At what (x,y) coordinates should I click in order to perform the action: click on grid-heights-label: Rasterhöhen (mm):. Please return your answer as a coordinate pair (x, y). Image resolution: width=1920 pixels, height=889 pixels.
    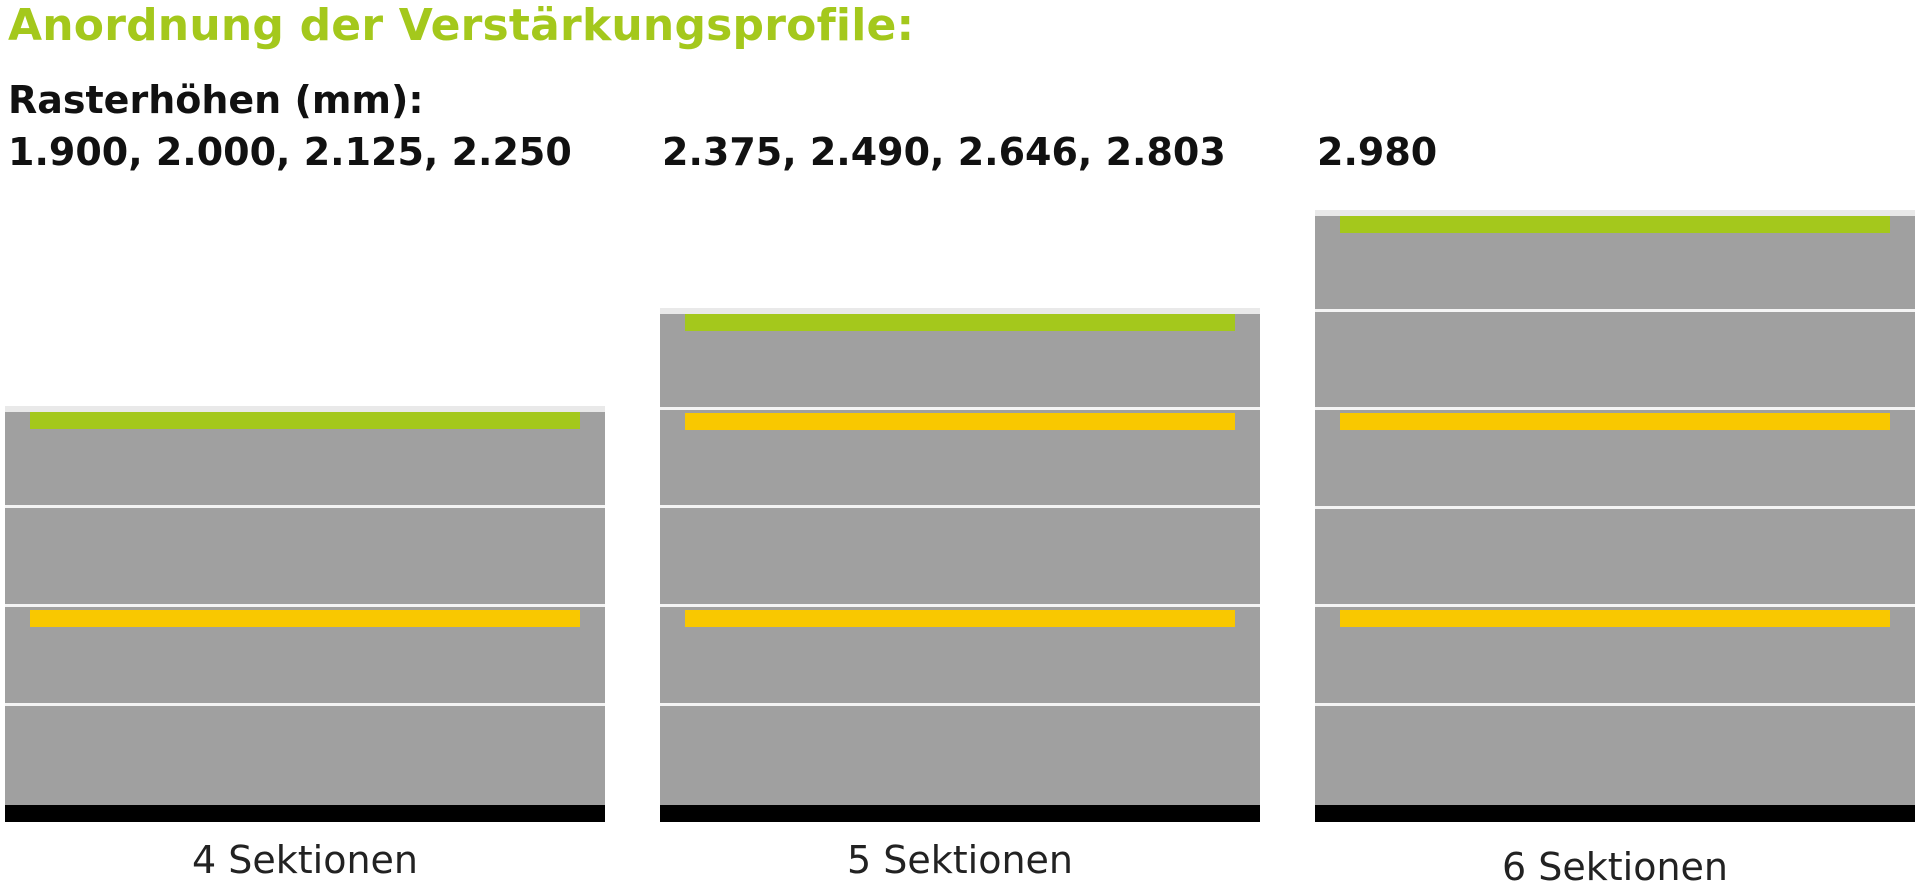
    Looking at the image, I should click on (216, 100).